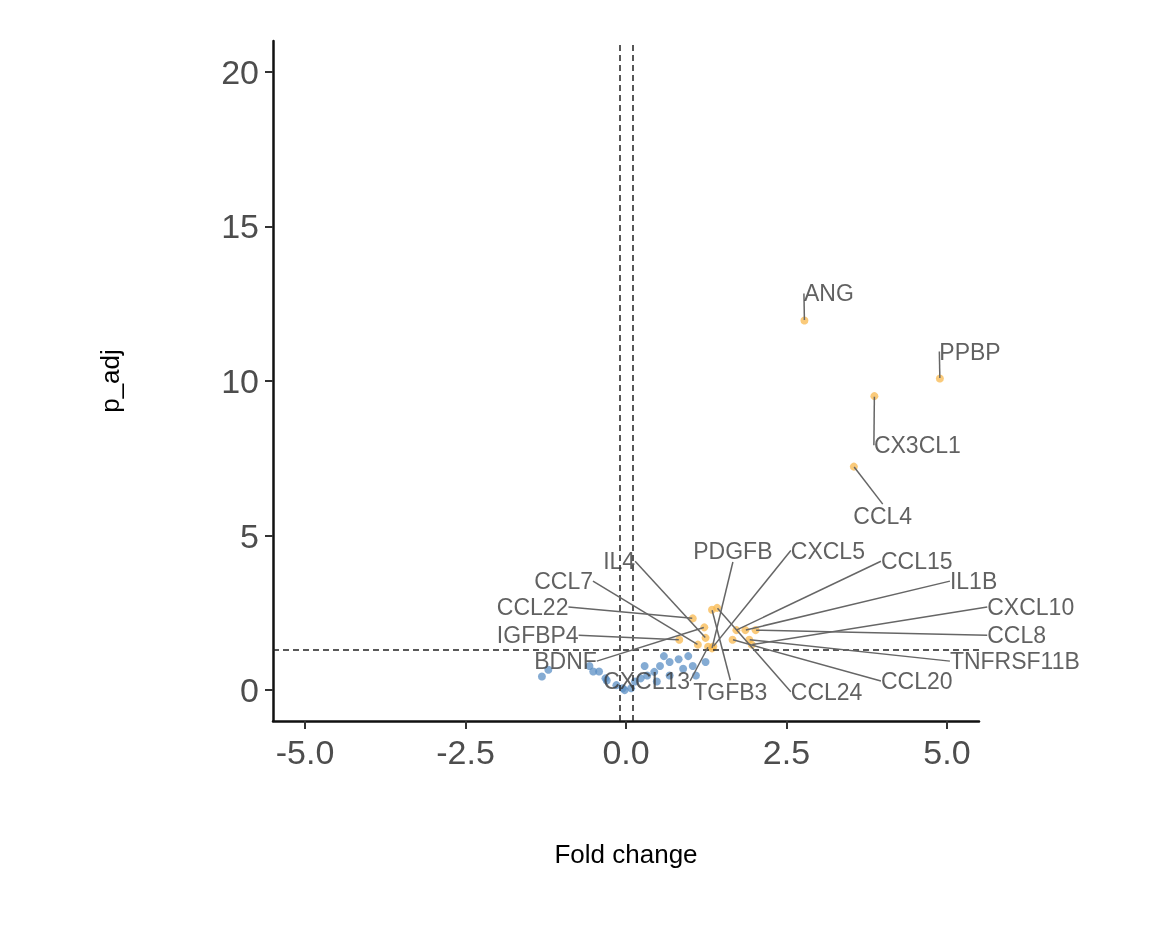 The image size is (1169, 930). Describe the element at coordinates (947, 752) in the screenshot. I see `x-tick-label: 5.0` at that location.